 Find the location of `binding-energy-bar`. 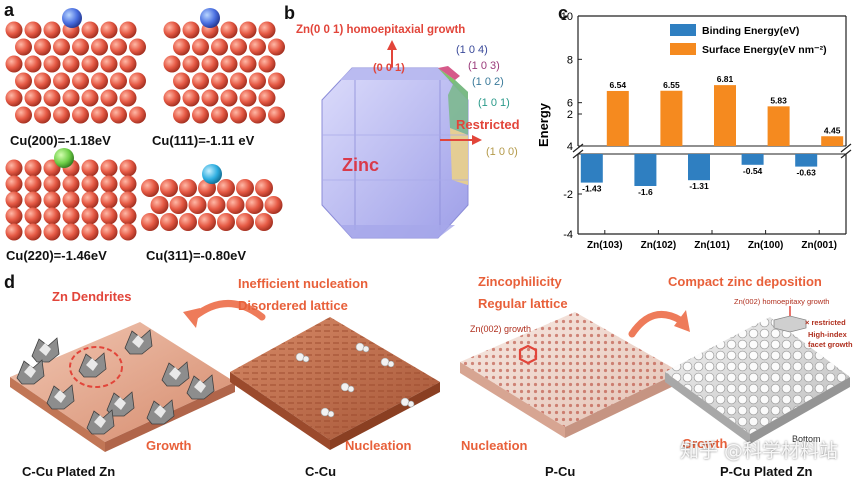

binding-energy-bar is located at coordinates (806, 160).